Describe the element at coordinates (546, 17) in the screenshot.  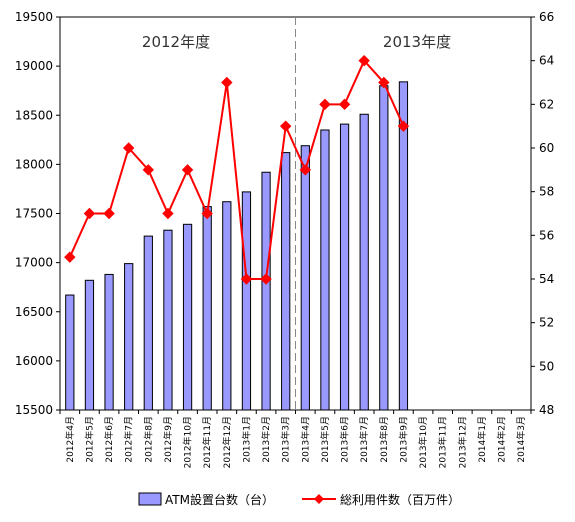
I see `y-right-tick-label: 66` at that location.